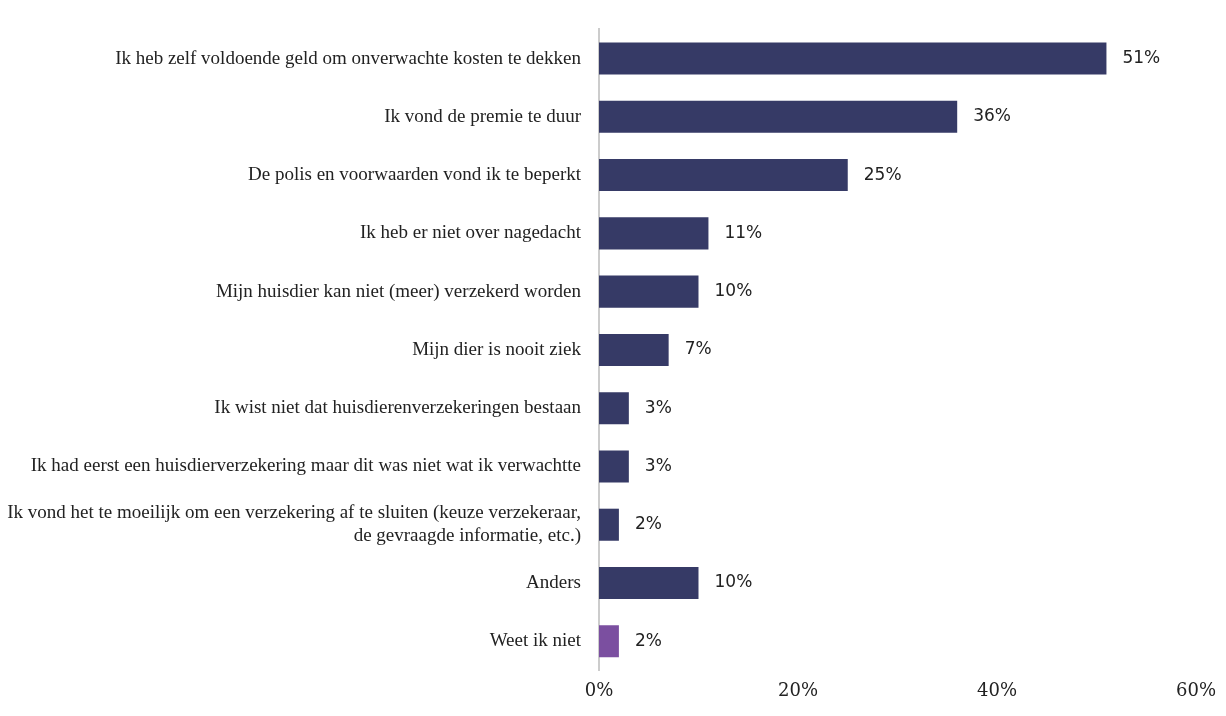 This screenshot has width=1226, height=716. I want to click on x-tick-label: 0%, so click(599, 689).